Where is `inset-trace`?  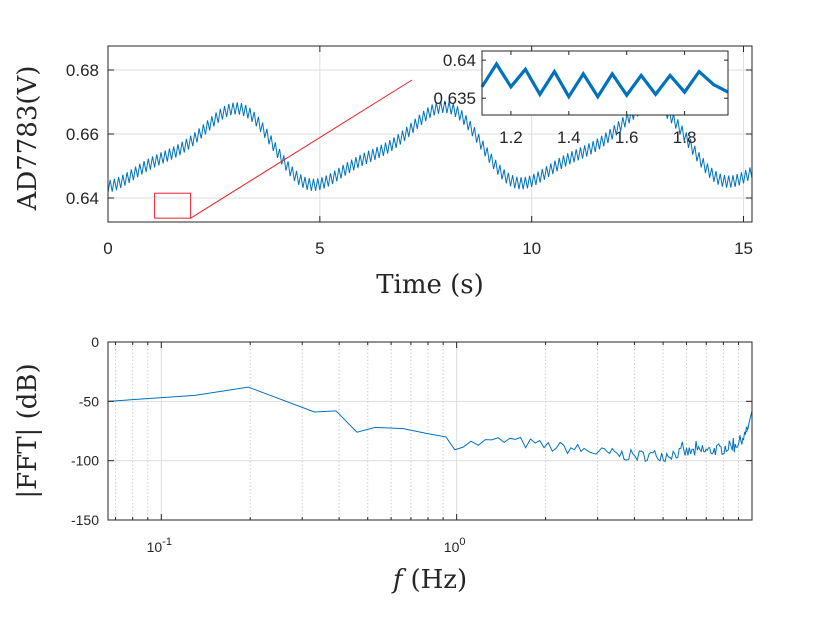 inset-trace is located at coordinates (604, 80).